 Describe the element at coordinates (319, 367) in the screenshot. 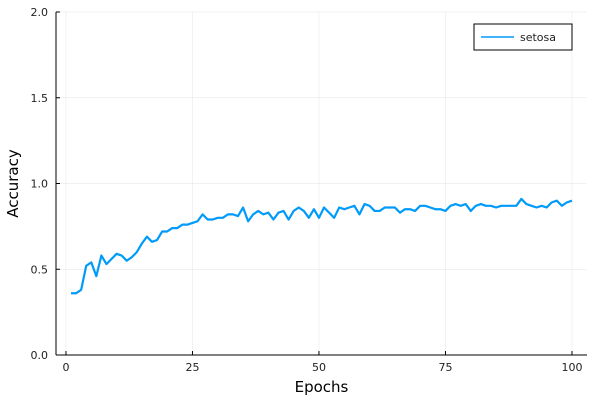

I see `x-tick-label-2: 50` at that location.